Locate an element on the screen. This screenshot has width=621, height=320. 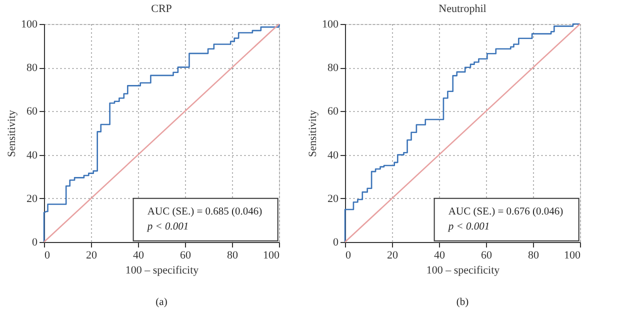
chart-title: CRP is located at coordinates (161, 9).